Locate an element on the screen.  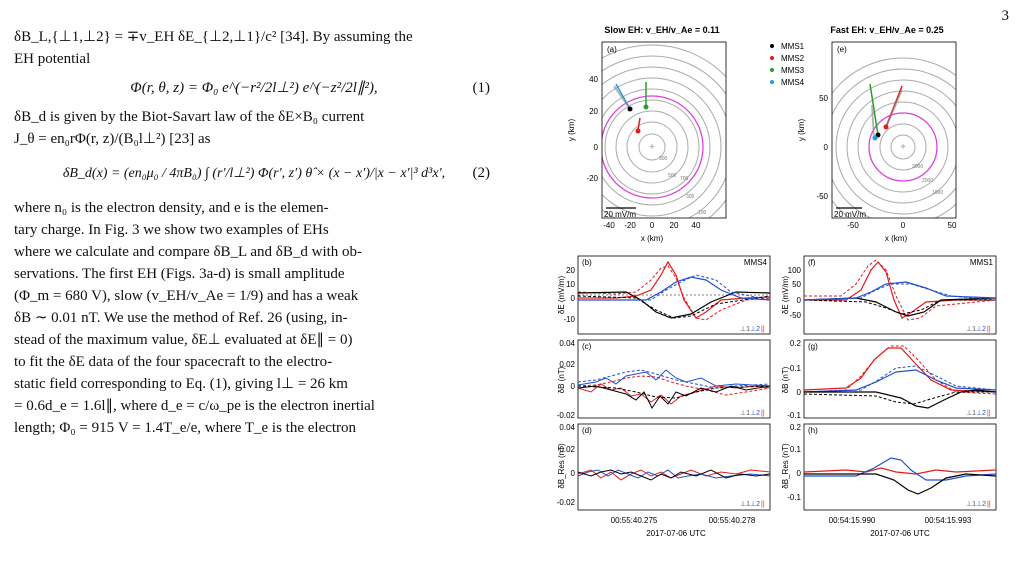
svg-text: -20 is located at coordinates (592, 178).